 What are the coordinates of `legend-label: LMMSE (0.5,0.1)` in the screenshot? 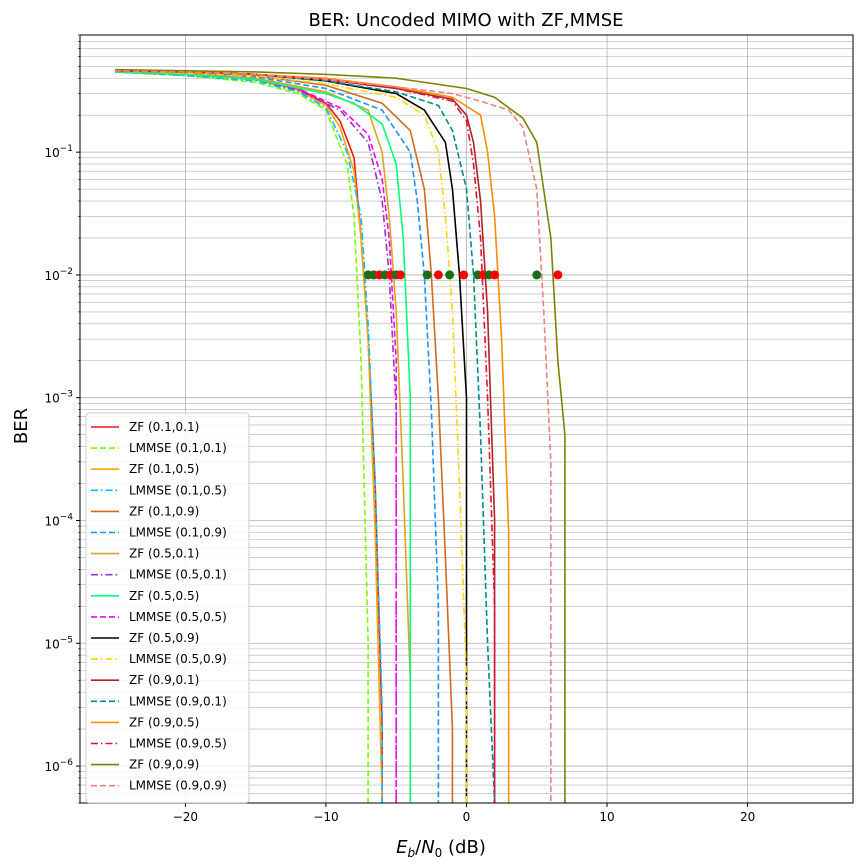 It's located at (178, 575).